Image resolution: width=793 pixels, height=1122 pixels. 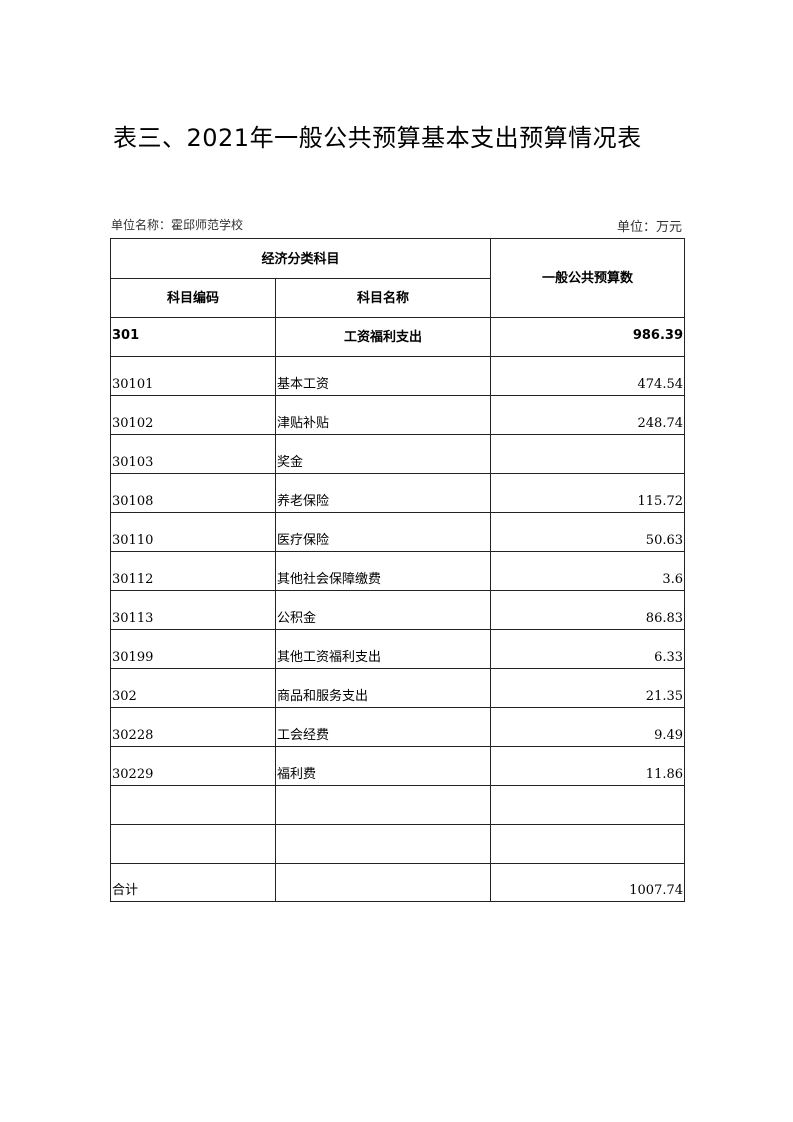 I want to click on table-row: 301 工资福利支出 986.39, so click(x=398, y=337).